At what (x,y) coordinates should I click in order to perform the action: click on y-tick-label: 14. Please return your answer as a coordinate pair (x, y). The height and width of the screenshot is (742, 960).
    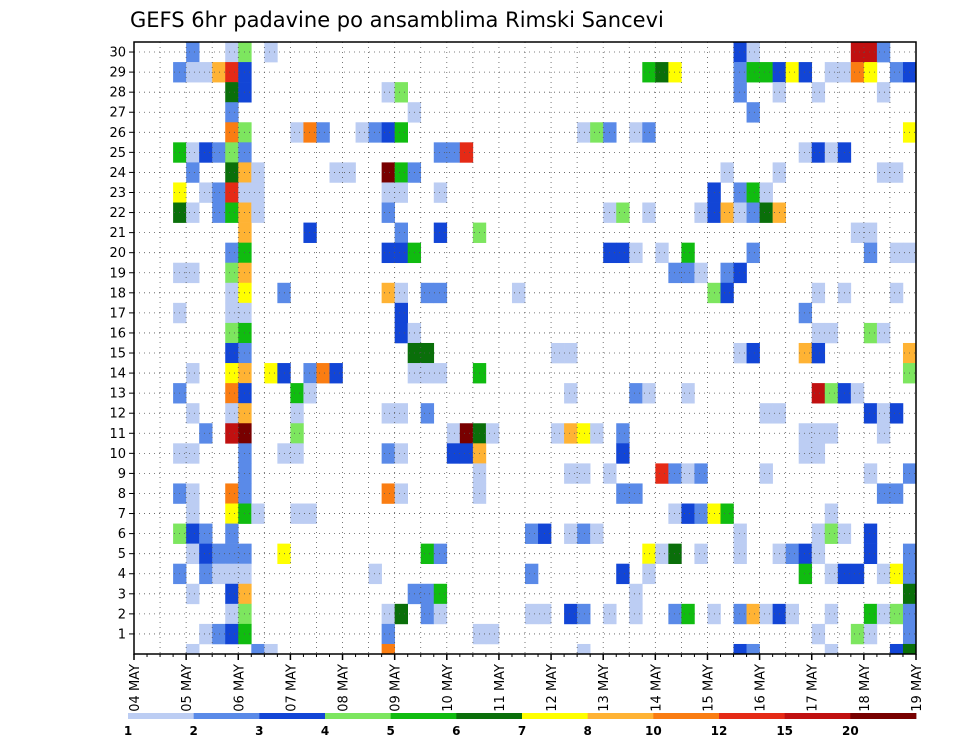
    Looking at the image, I should click on (117, 374).